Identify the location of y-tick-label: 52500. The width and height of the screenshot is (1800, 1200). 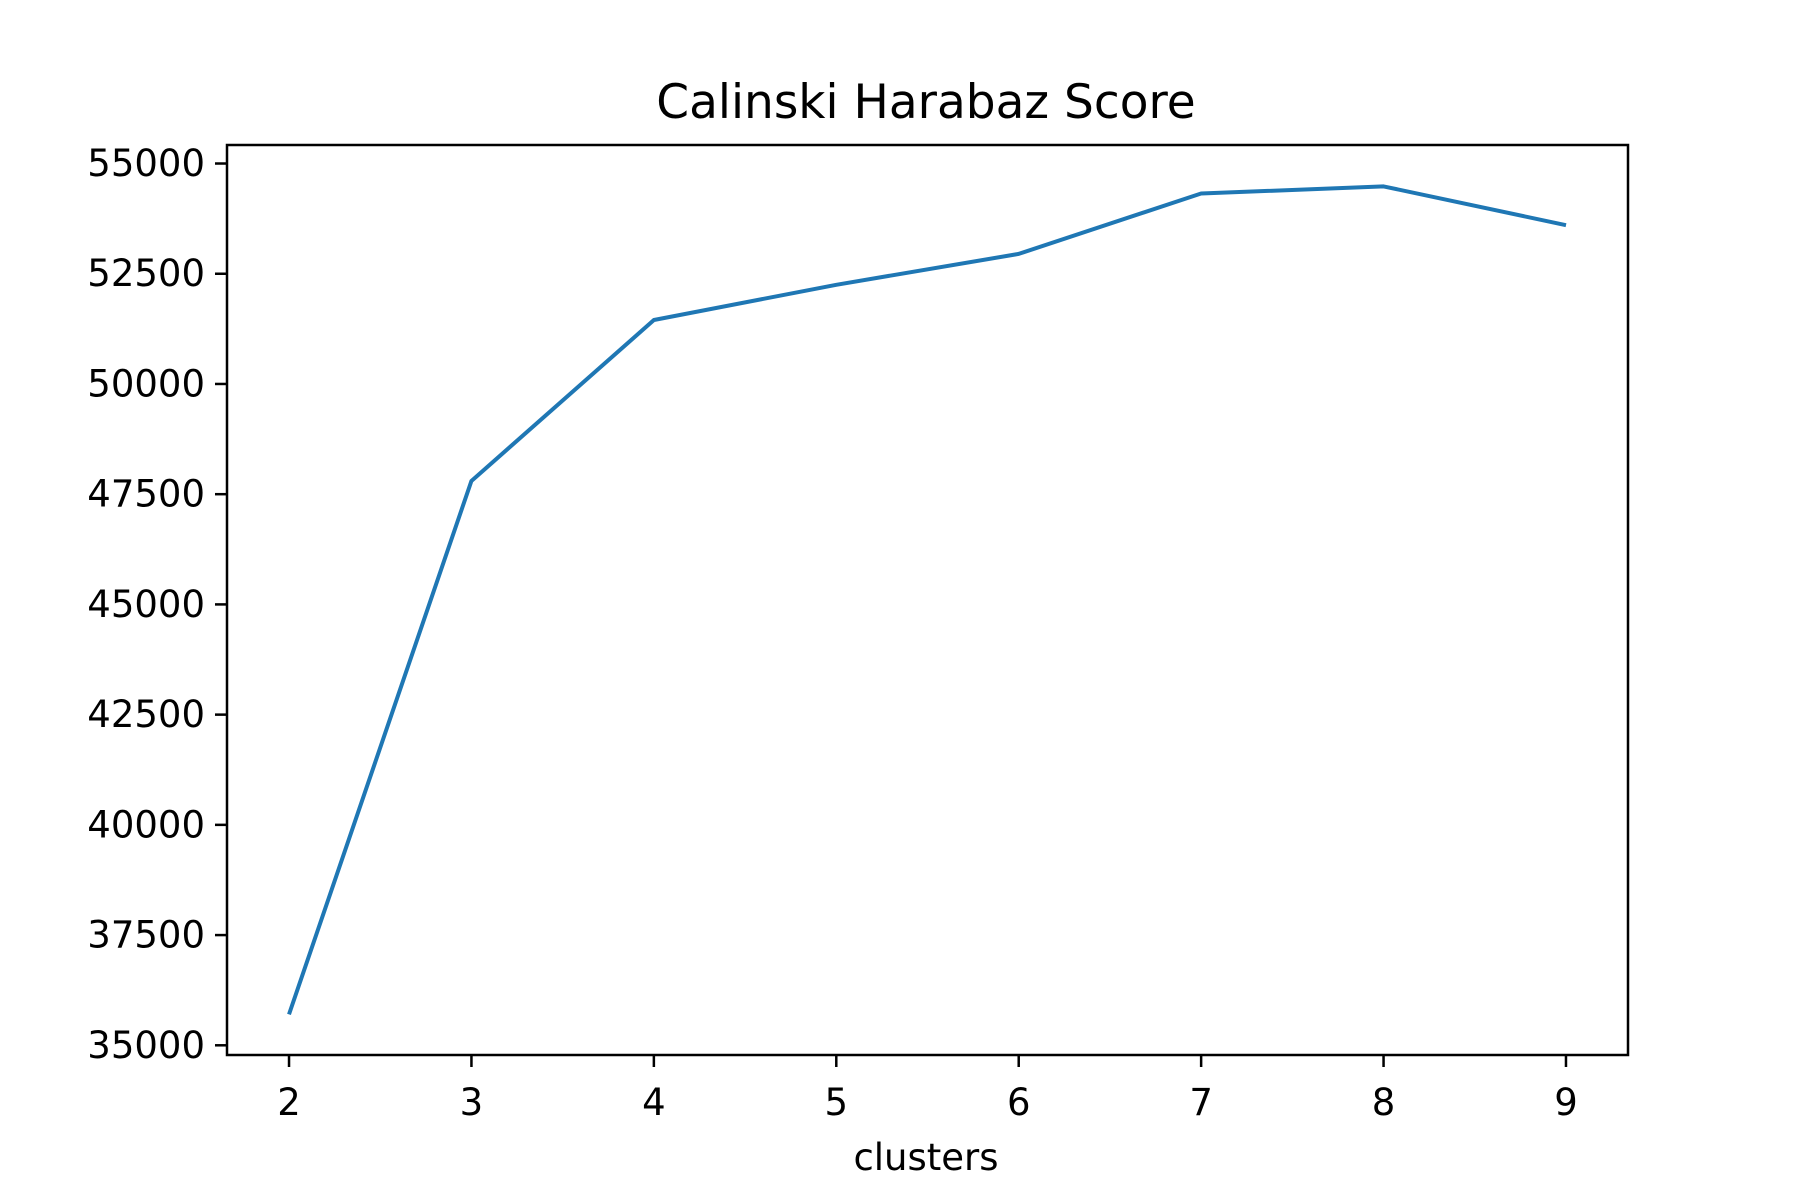
(146, 273).